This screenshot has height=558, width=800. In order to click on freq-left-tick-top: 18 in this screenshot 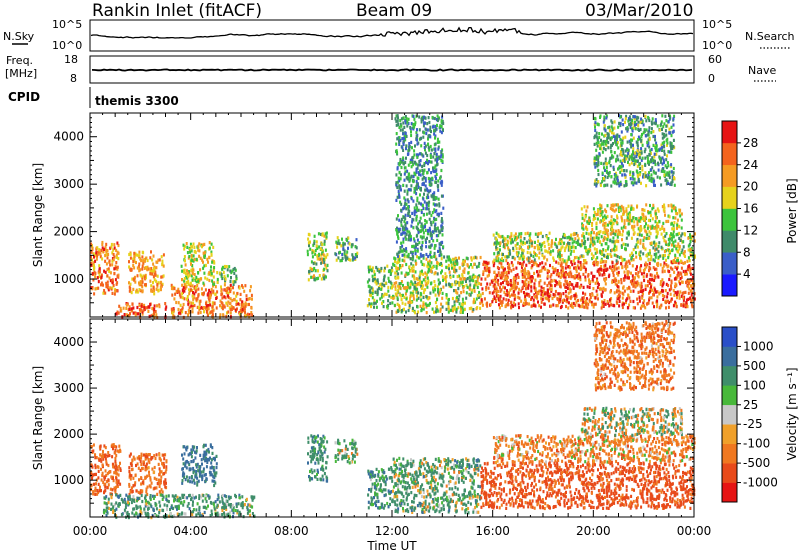, I will do `click(71, 59)`.